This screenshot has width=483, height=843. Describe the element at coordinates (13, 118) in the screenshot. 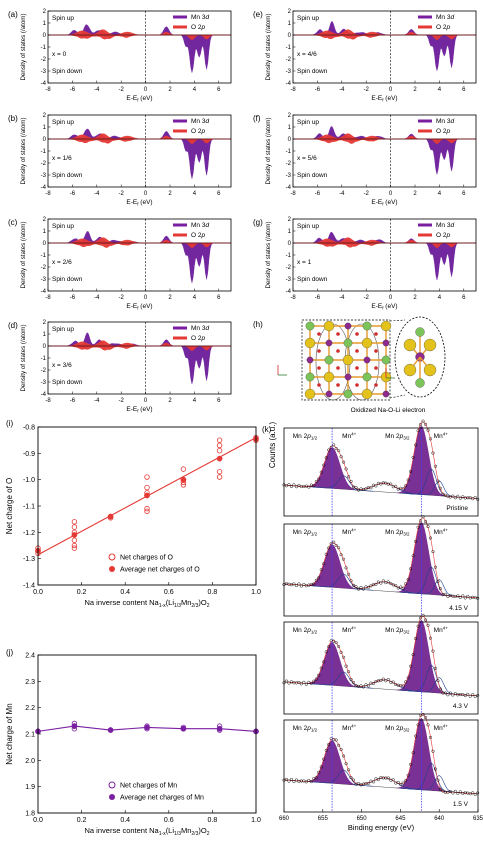

I see `panel-label: (b)` at that location.